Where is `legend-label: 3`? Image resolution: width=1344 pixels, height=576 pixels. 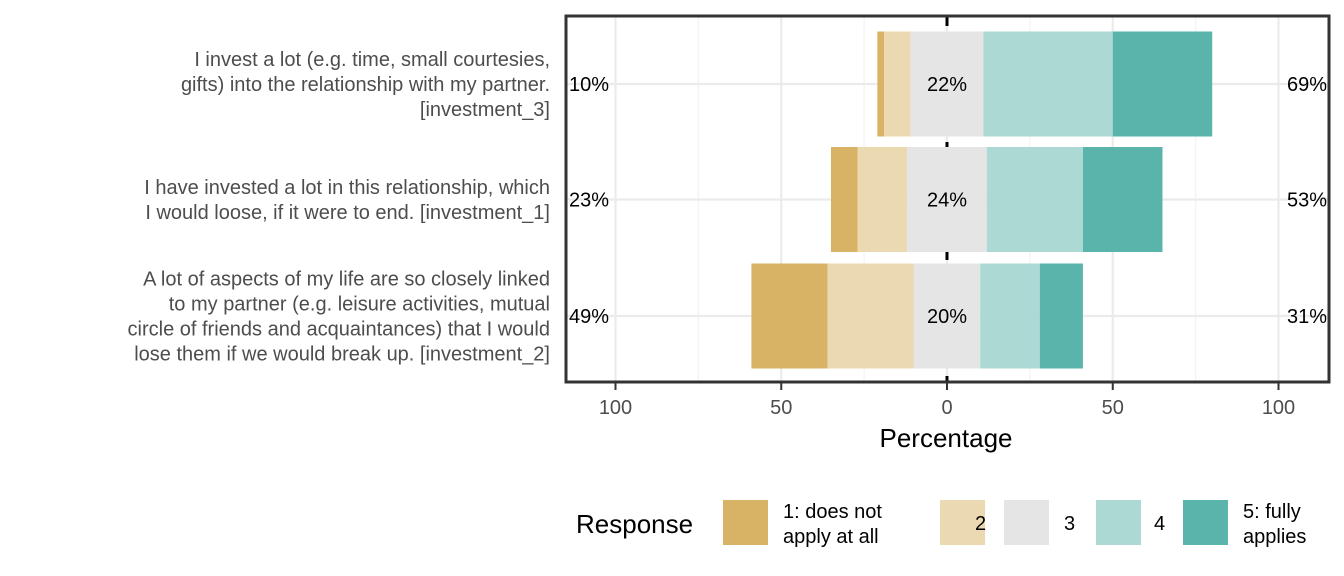 legend-label: 3 is located at coordinates (1069, 524).